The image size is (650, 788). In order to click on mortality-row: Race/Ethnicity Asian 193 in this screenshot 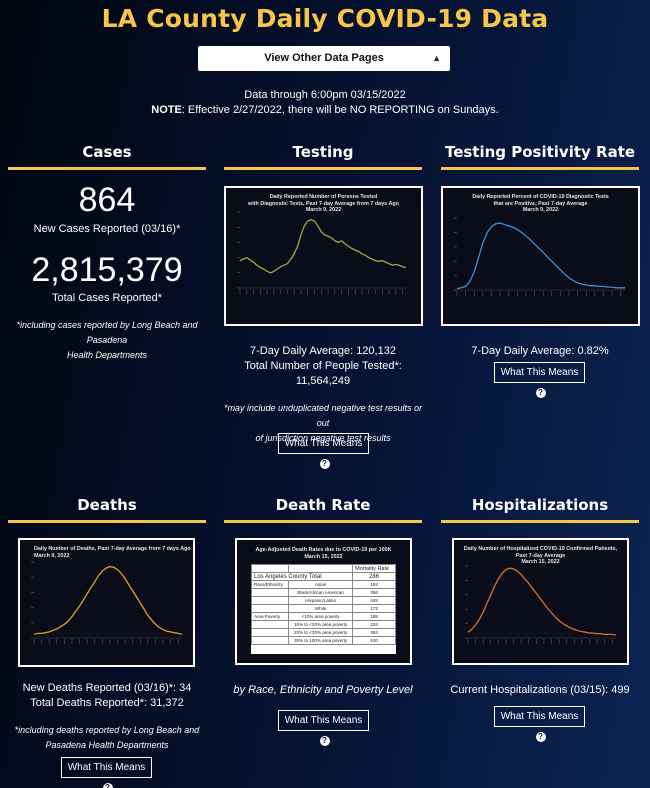, I will do `click(323, 584)`.